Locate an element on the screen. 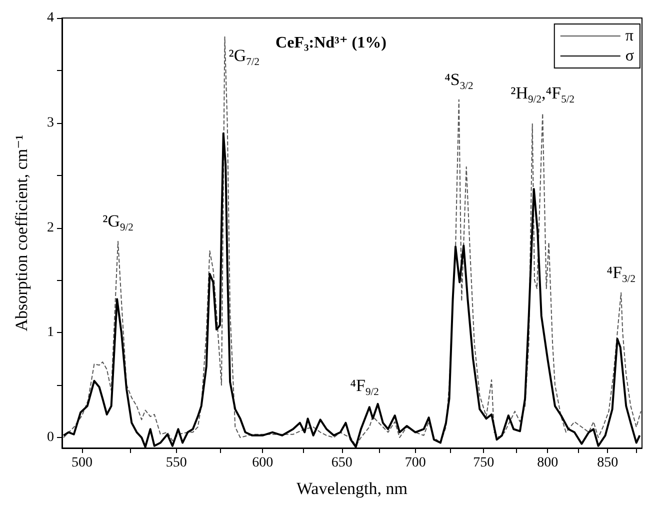 The height and width of the screenshot is (513, 662). text: CeF₃:Nd³⁺ (1%) is located at coordinates (331, 43).